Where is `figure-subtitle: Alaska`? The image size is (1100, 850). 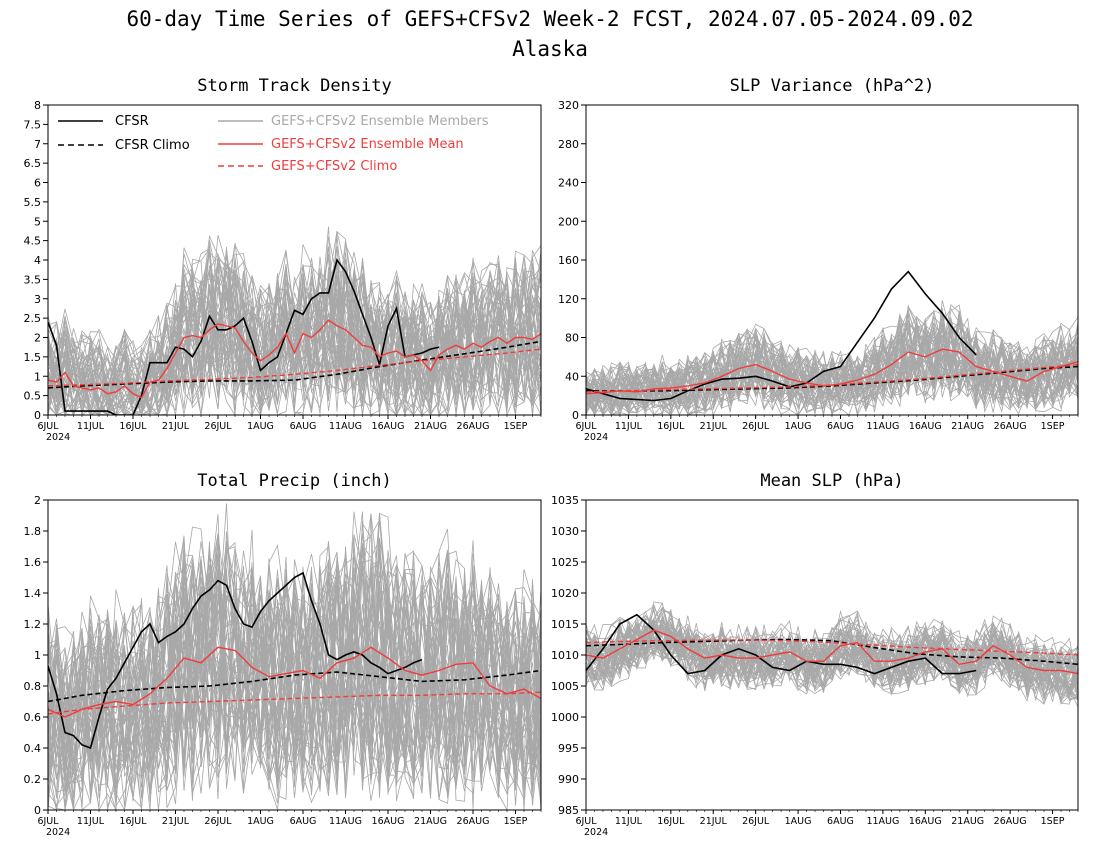 figure-subtitle: Alaska is located at coordinates (550, 49).